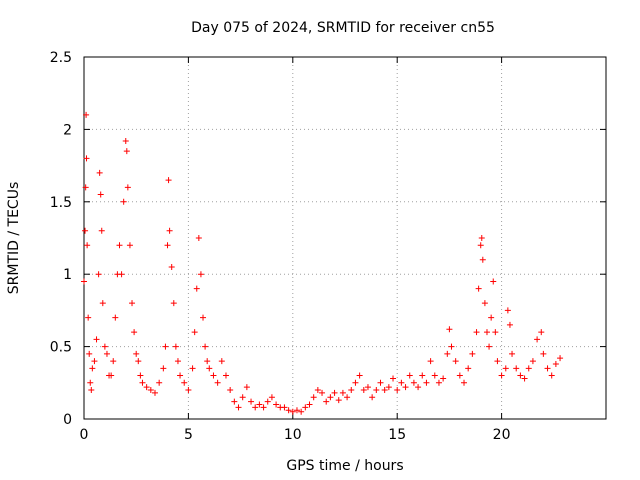 Image resolution: width=640 pixels, height=480 pixels. Describe the element at coordinates (61, 58) in the screenshot. I see `y-tick-label: 2.5` at that location.